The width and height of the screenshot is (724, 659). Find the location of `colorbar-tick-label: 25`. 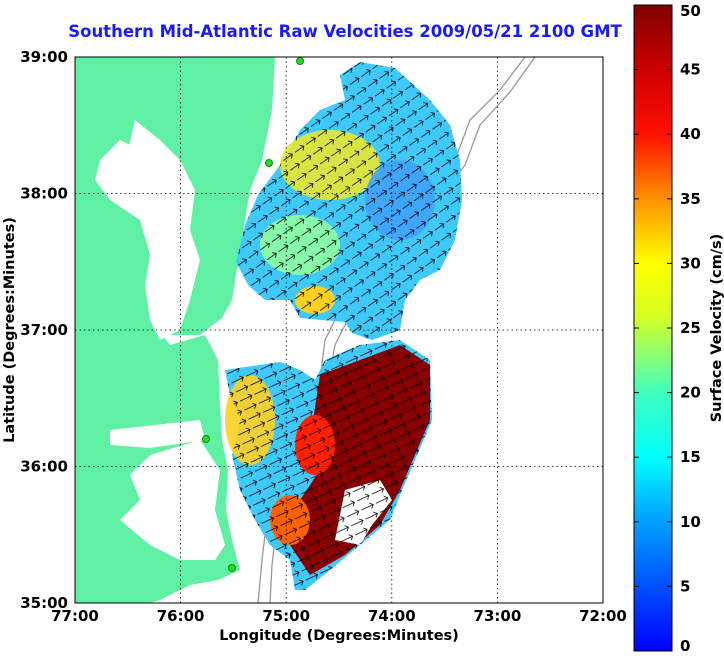

colorbar-tick-label: 25 is located at coordinates (690, 328).